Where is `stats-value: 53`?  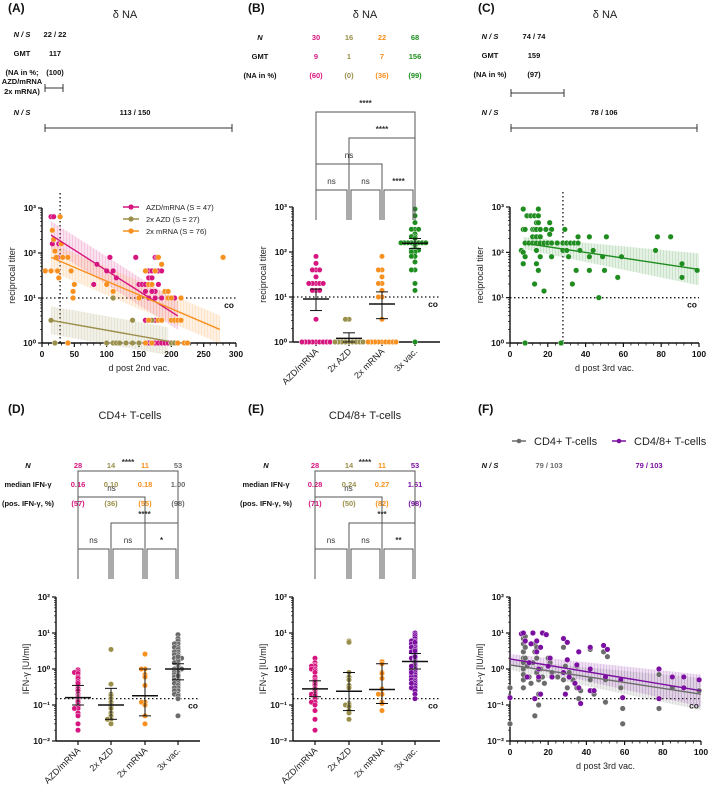 stats-value: 53 is located at coordinates (415, 465).